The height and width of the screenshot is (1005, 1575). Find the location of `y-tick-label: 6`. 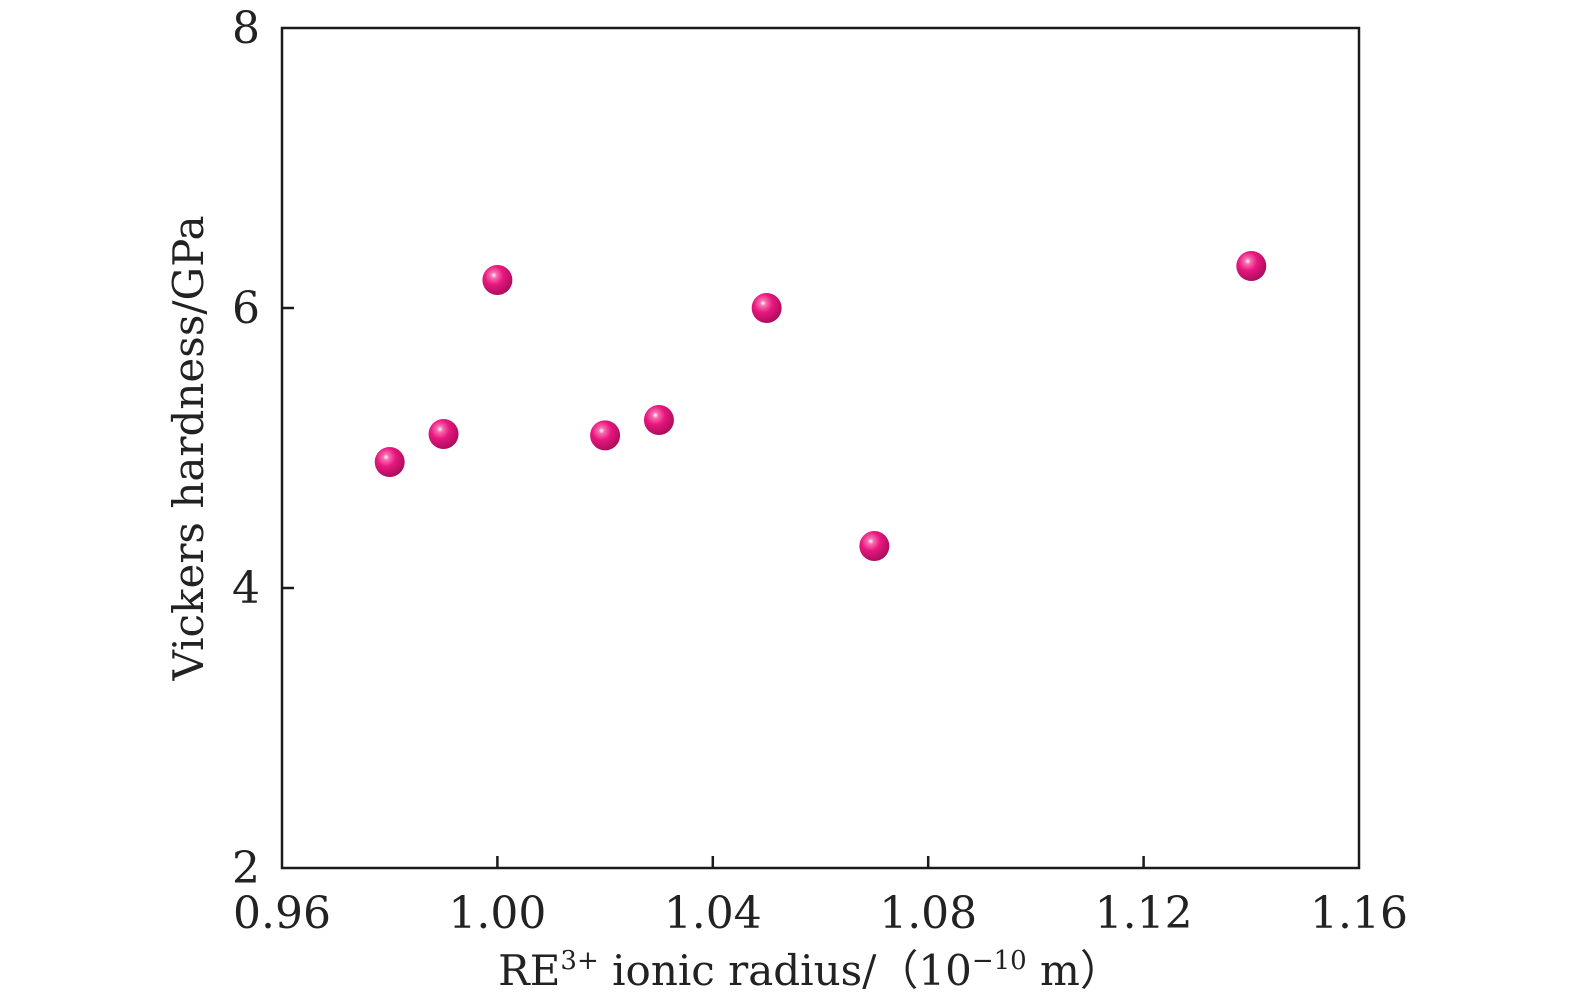

y-tick-label: 6 is located at coordinates (246, 308).